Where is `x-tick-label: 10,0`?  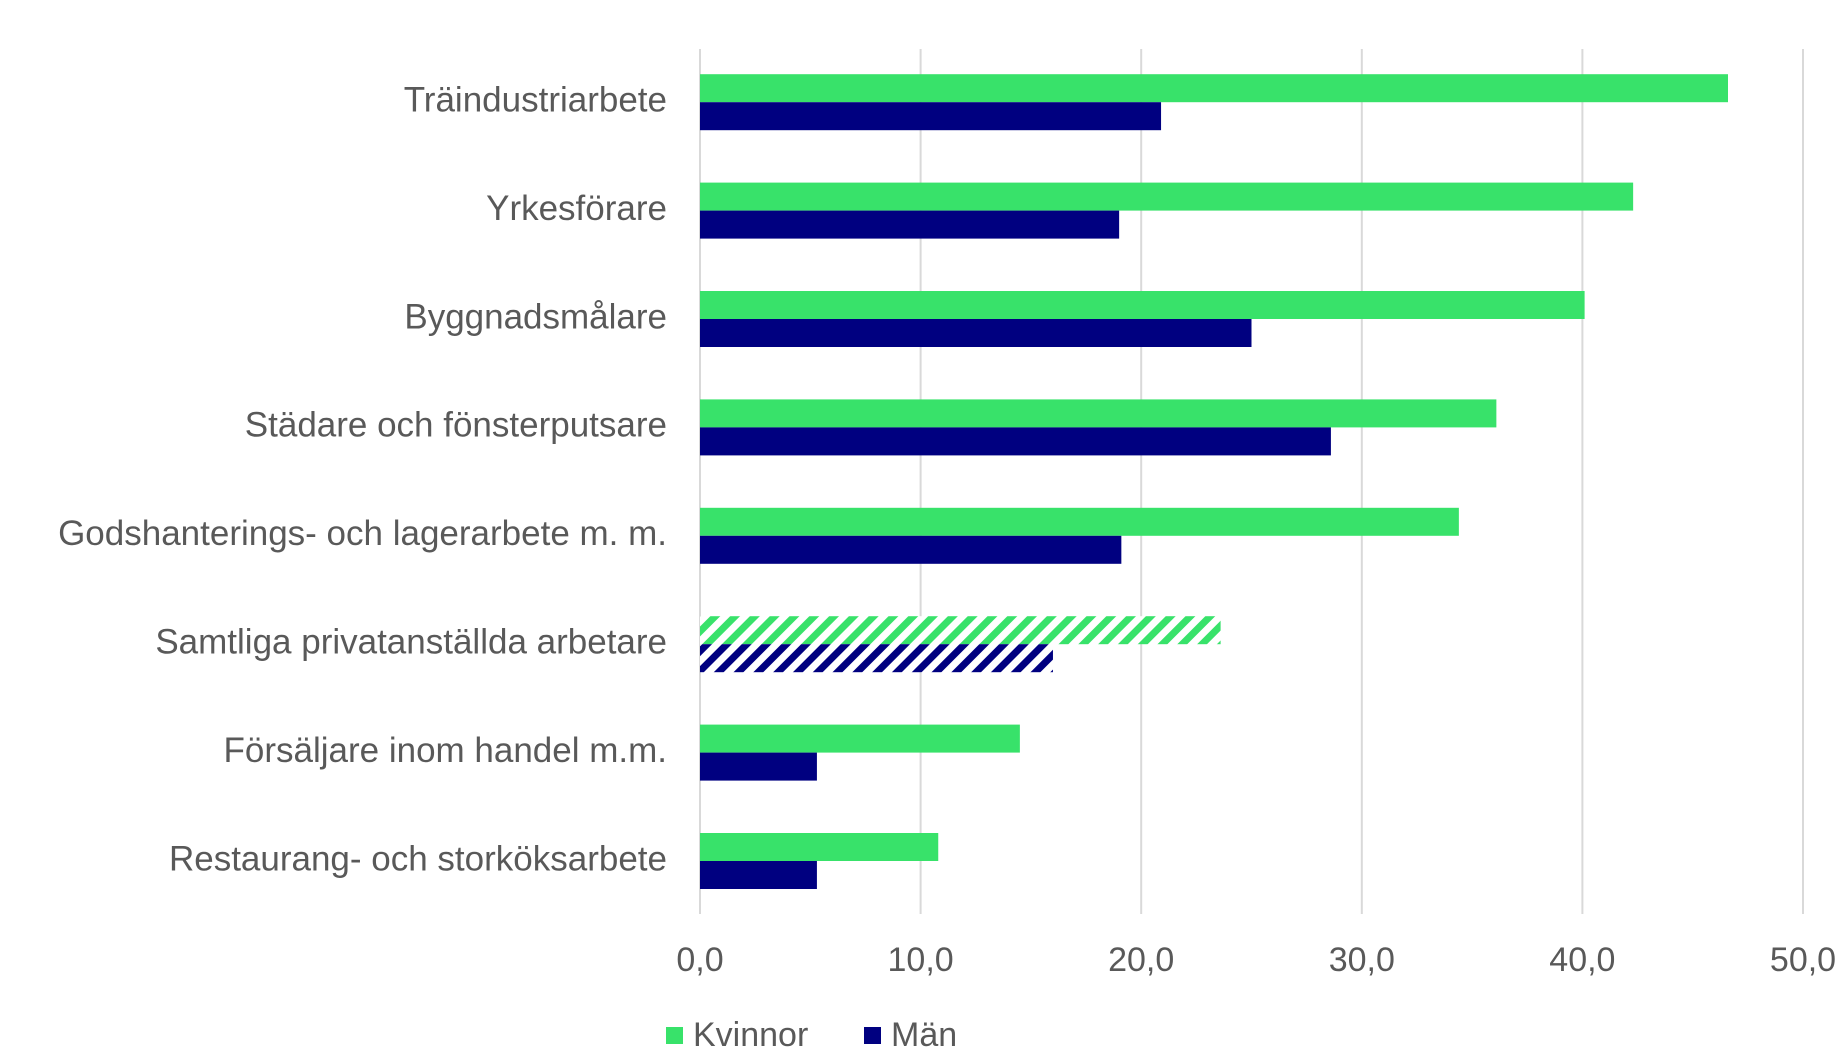 x-tick-label: 10,0 is located at coordinates (921, 960).